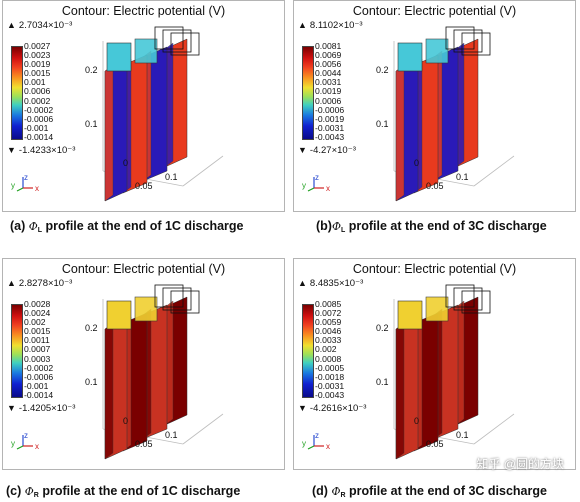 This screenshot has height=502, width=580. I want to click on colorbar-tick: 0.0028, so click(37, 304).